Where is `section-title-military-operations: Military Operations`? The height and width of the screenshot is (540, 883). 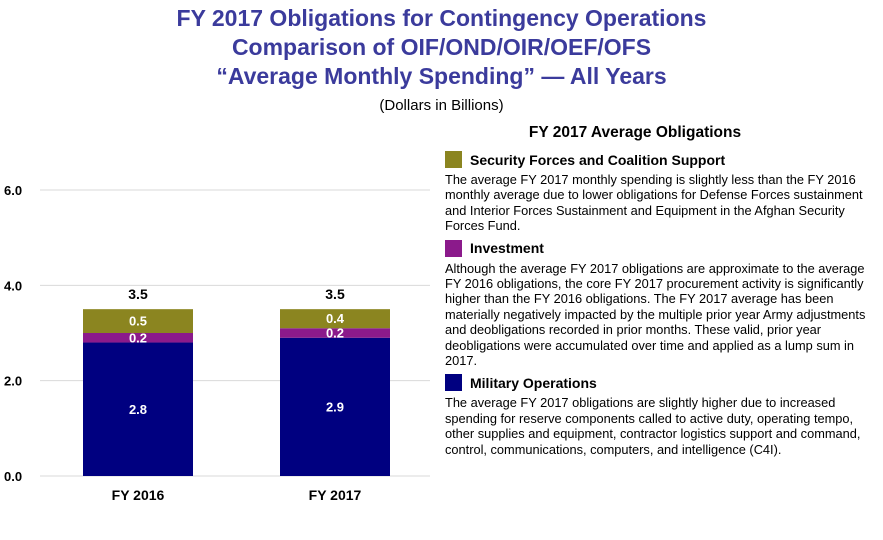
section-title-military-operations: Military Operations is located at coordinates (533, 382).